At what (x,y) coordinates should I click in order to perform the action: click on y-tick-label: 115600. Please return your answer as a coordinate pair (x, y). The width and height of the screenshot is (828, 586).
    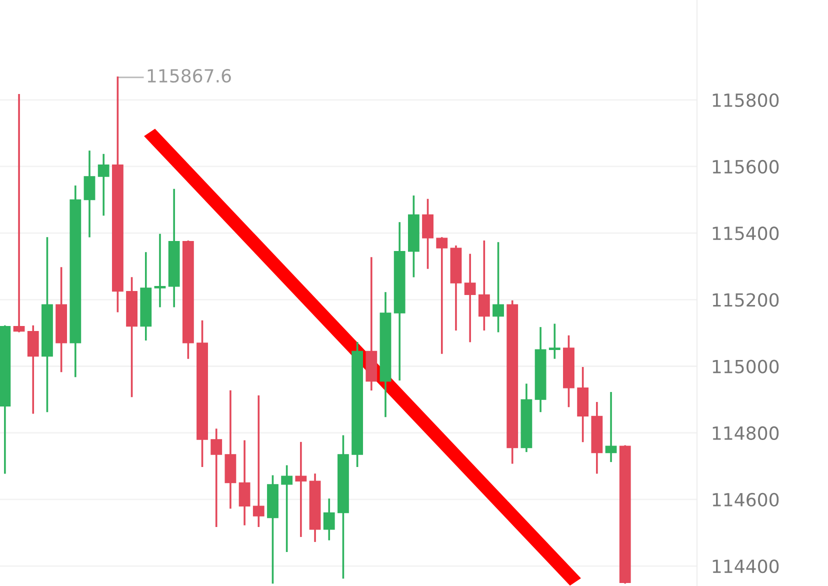
    Looking at the image, I should click on (745, 167).